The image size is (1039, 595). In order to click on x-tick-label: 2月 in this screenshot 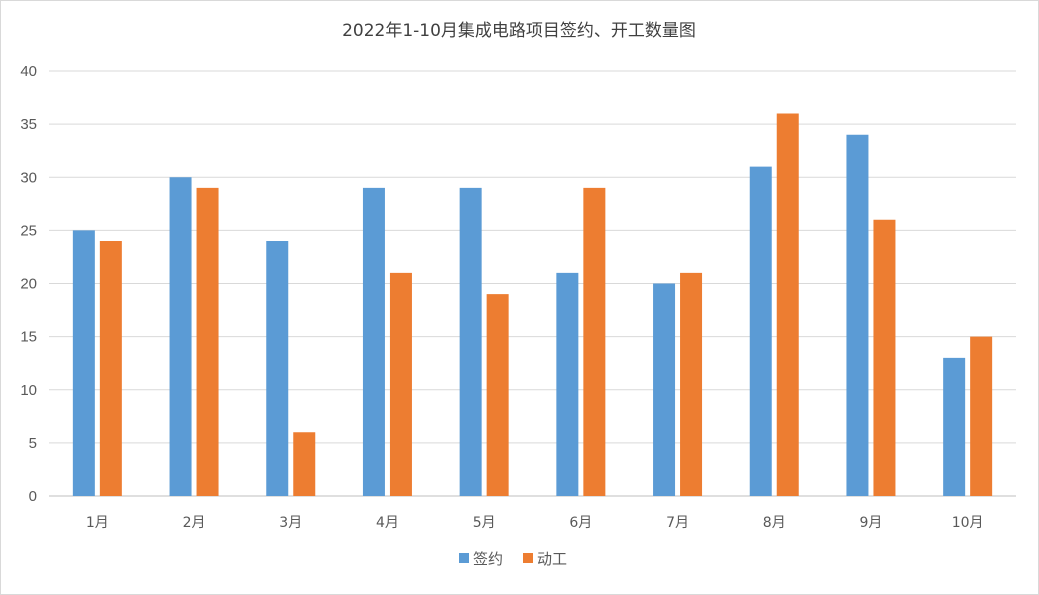, I will do `click(194, 523)`.